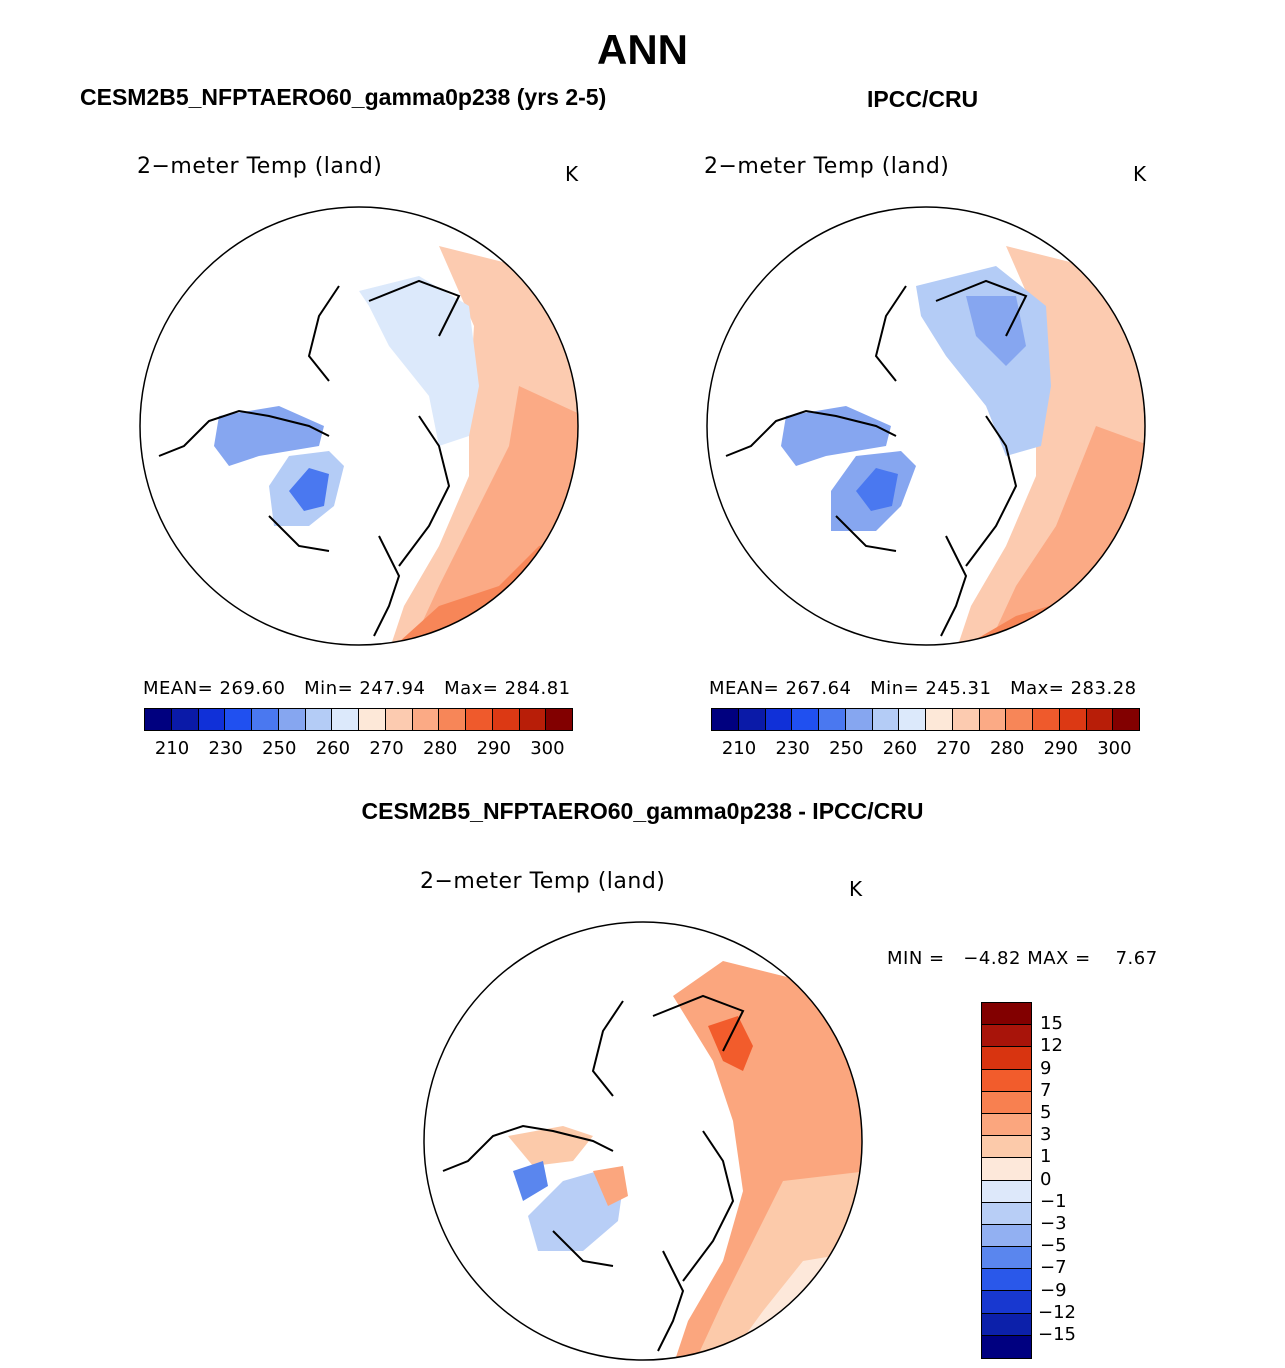 This screenshot has height=1368, width=1285. Describe the element at coordinates (172, 748) in the screenshot. I see `left-colorbar-tick: 210` at that location.